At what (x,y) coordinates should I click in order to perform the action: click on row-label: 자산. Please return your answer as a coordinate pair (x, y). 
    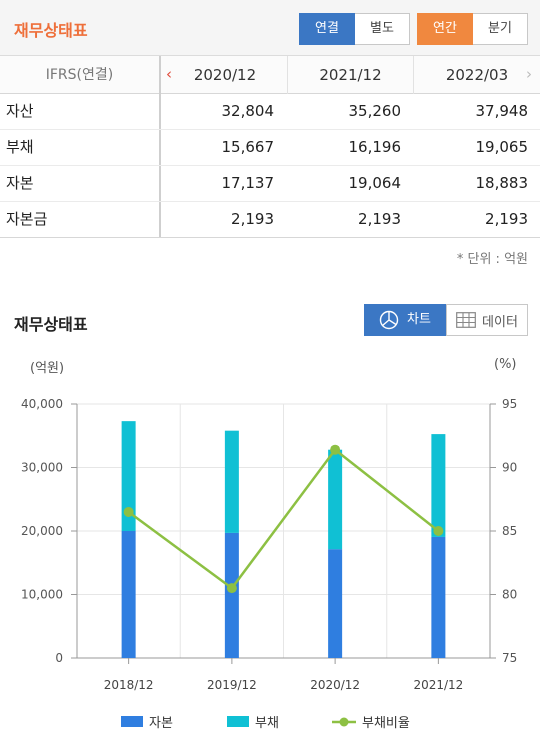
    Looking at the image, I should click on (80, 111).